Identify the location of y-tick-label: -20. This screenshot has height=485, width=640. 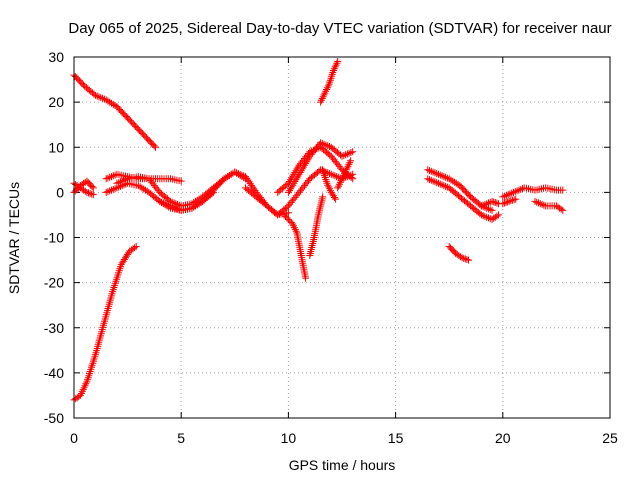
(54, 283).